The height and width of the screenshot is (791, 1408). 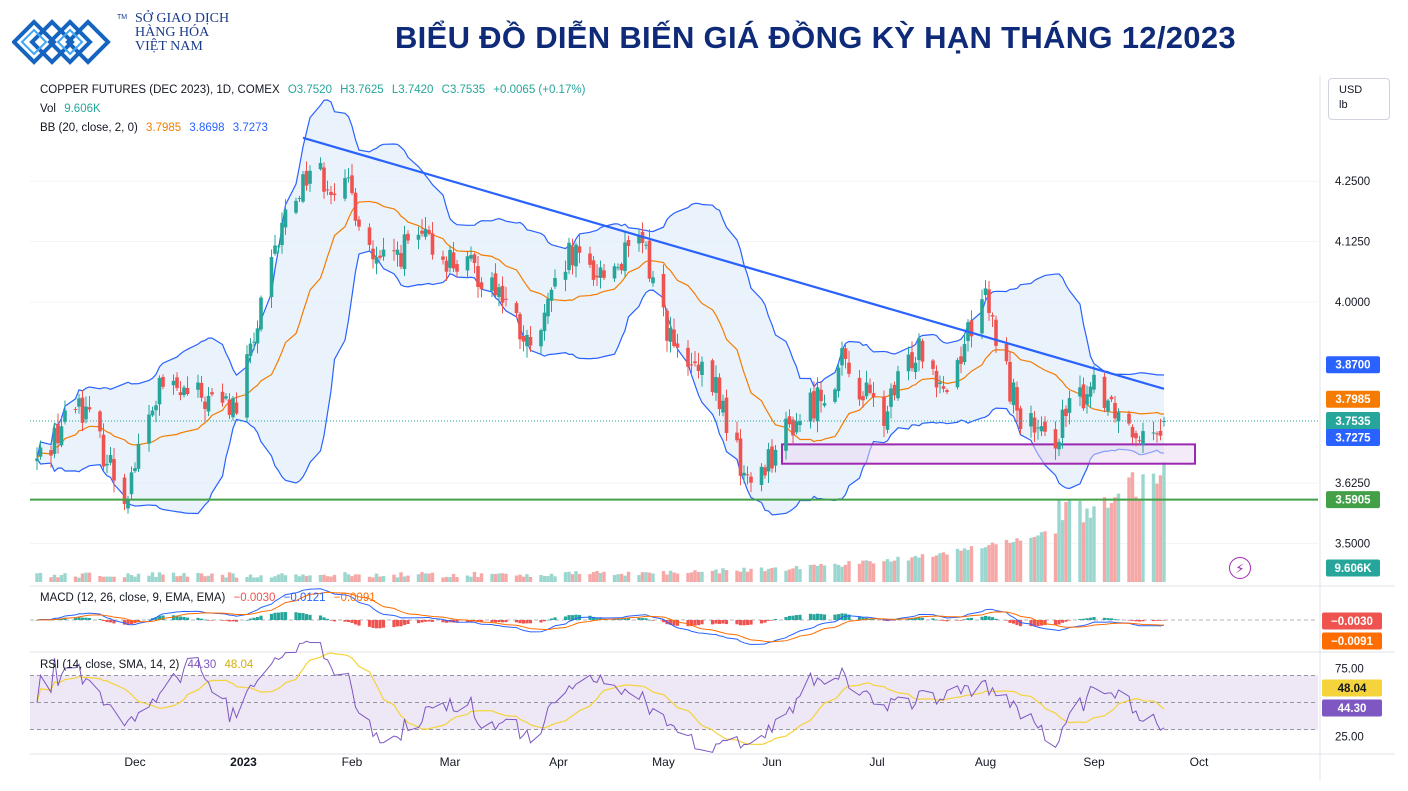 What do you see at coordinates (1352, 544) in the screenshot?
I see `y-tick-label: 3.5000` at bounding box center [1352, 544].